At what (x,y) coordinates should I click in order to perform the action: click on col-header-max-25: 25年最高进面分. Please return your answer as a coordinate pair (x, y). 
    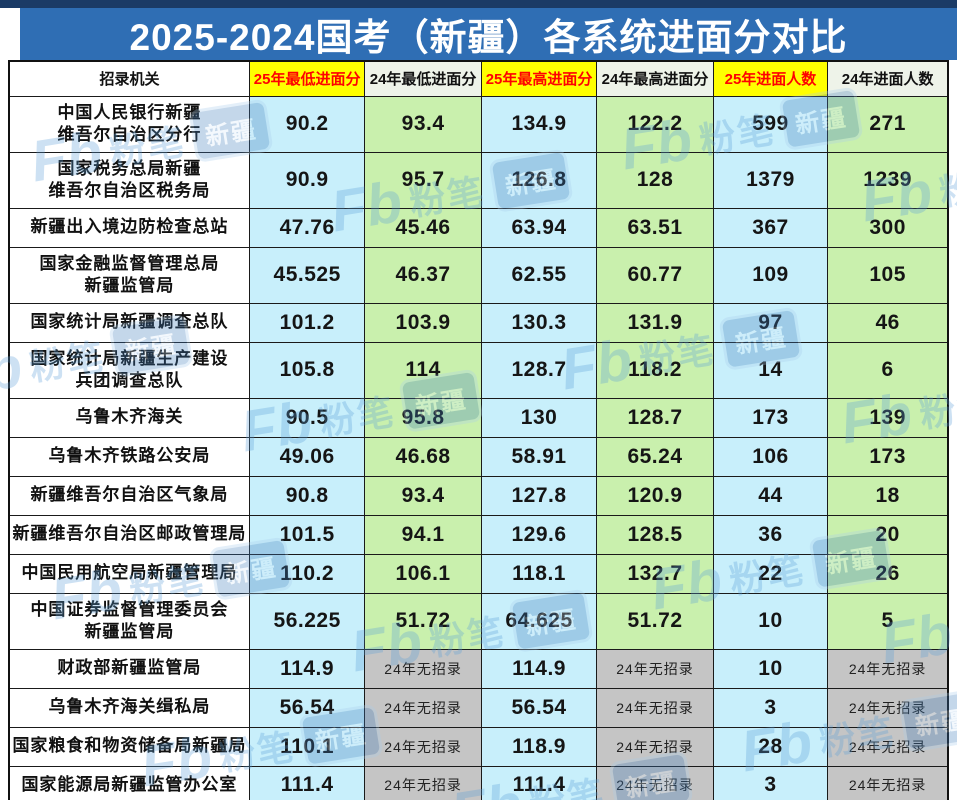
    Looking at the image, I should click on (539, 78).